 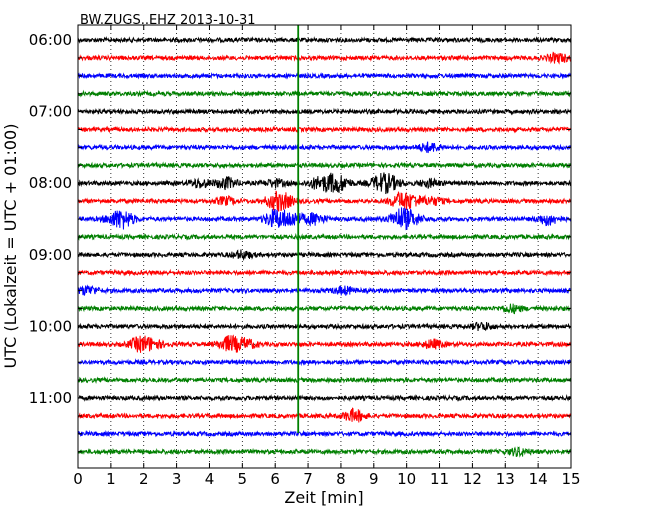 What do you see at coordinates (78, 479) in the screenshot?
I see `x-tick-label: 0` at bounding box center [78, 479].